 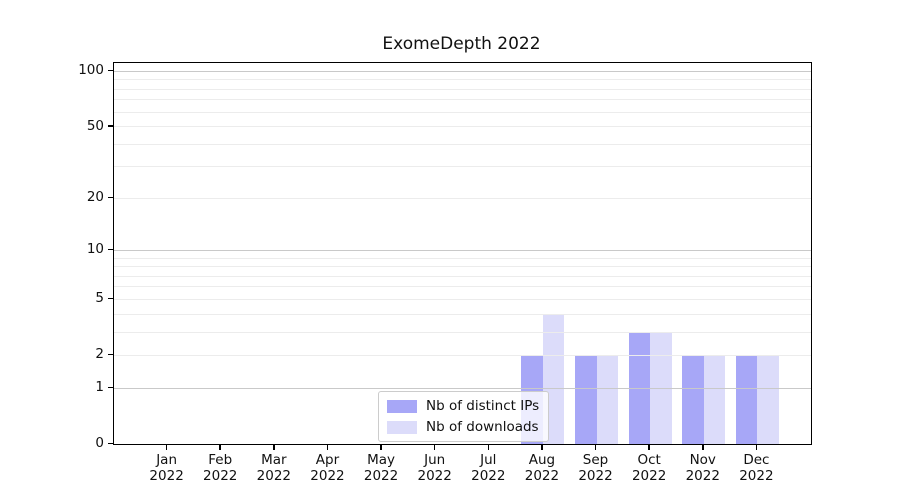 What do you see at coordinates (714, 399) in the screenshot?
I see `bar-nov-downloads` at bounding box center [714, 399].